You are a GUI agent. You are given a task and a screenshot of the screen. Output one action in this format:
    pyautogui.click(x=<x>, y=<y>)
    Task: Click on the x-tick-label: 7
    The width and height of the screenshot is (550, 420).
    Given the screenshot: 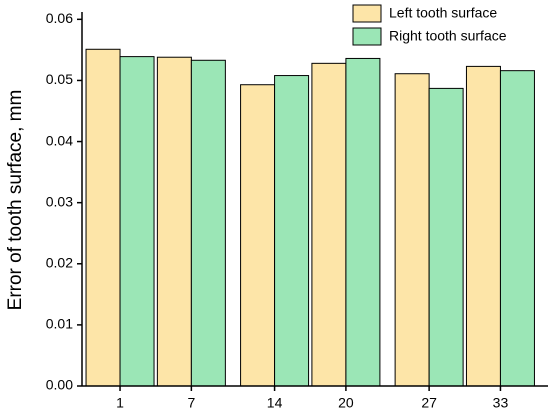 What is the action you would take?
    pyautogui.click(x=191, y=403)
    